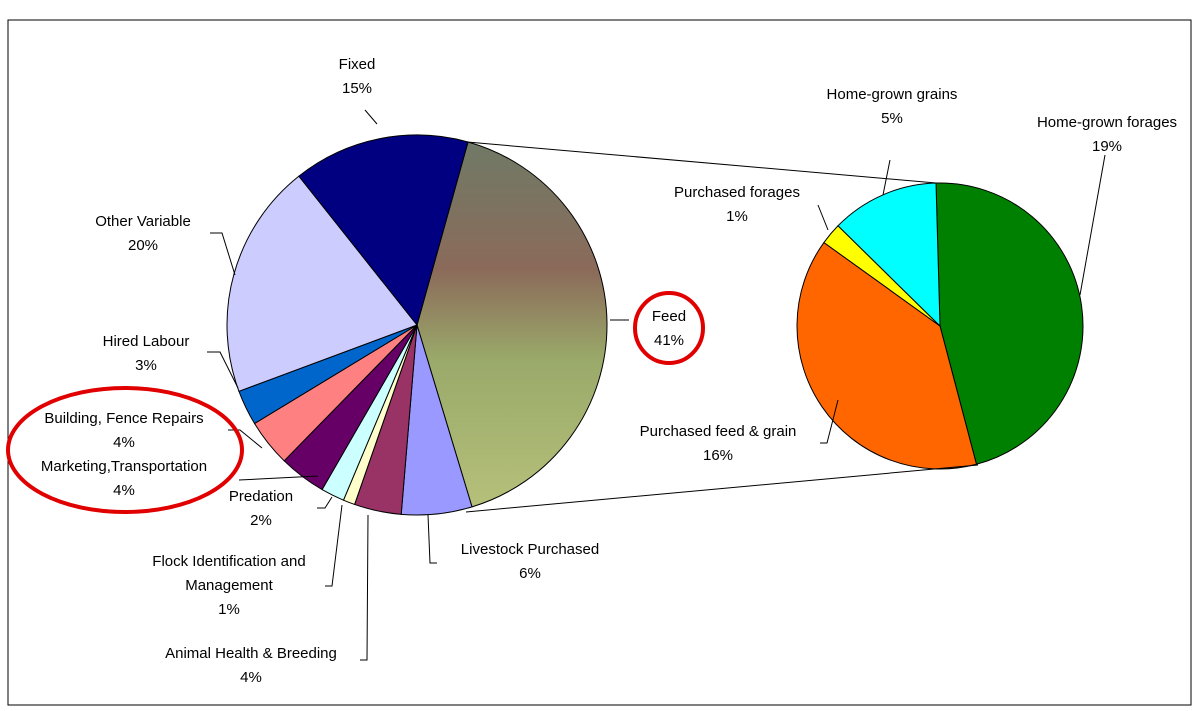 The image size is (1199, 711). Describe the element at coordinates (1107, 146) in the screenshot. I see `slice-percent: 19%` at that location.